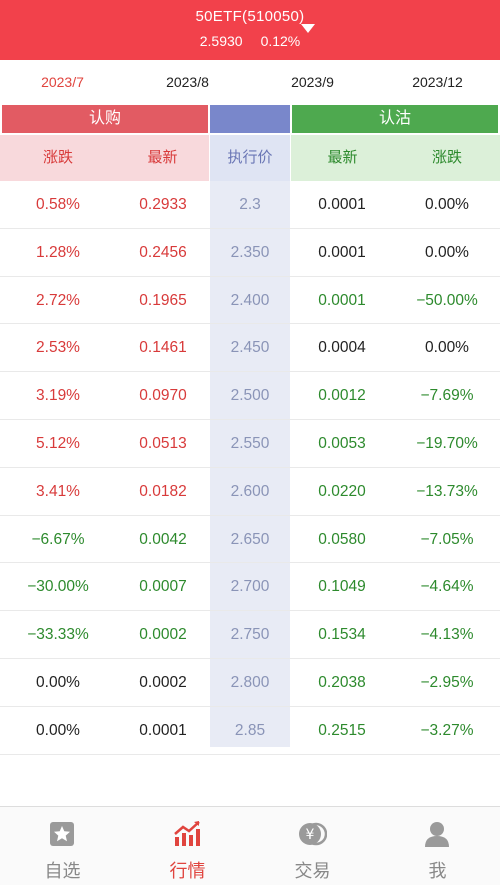 Image resolution: width=500 pixels, height=885 pixels. What do you see at coordinates (395, 119) in the screenshot?
I see `put-band: 认沽` at bounding box center [395, 119].